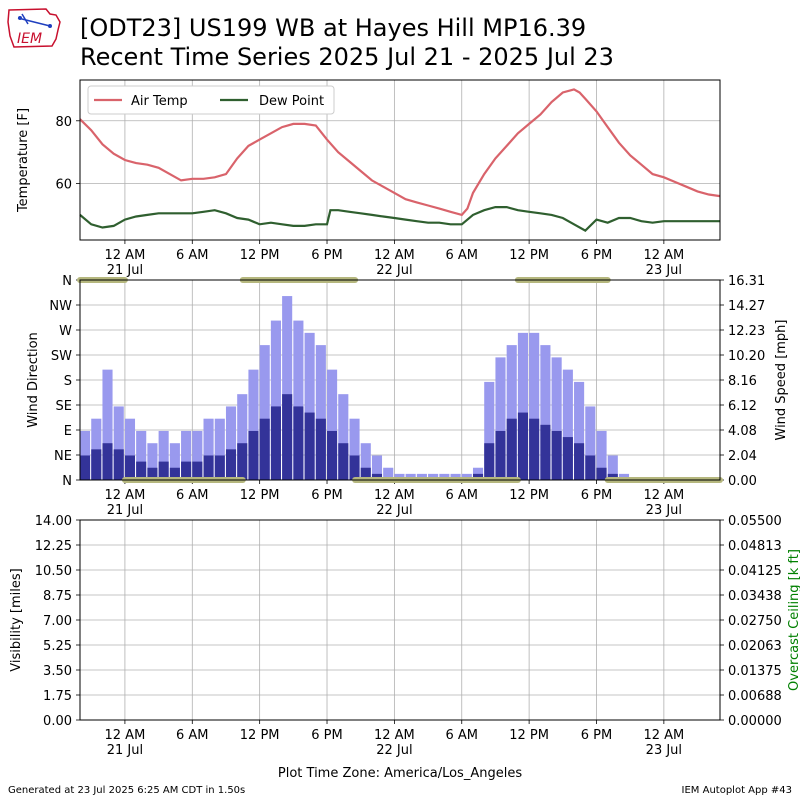  Describe the element at coordinates (68, 381) in the screenshot. I see `y-tick-label: S` at that location.